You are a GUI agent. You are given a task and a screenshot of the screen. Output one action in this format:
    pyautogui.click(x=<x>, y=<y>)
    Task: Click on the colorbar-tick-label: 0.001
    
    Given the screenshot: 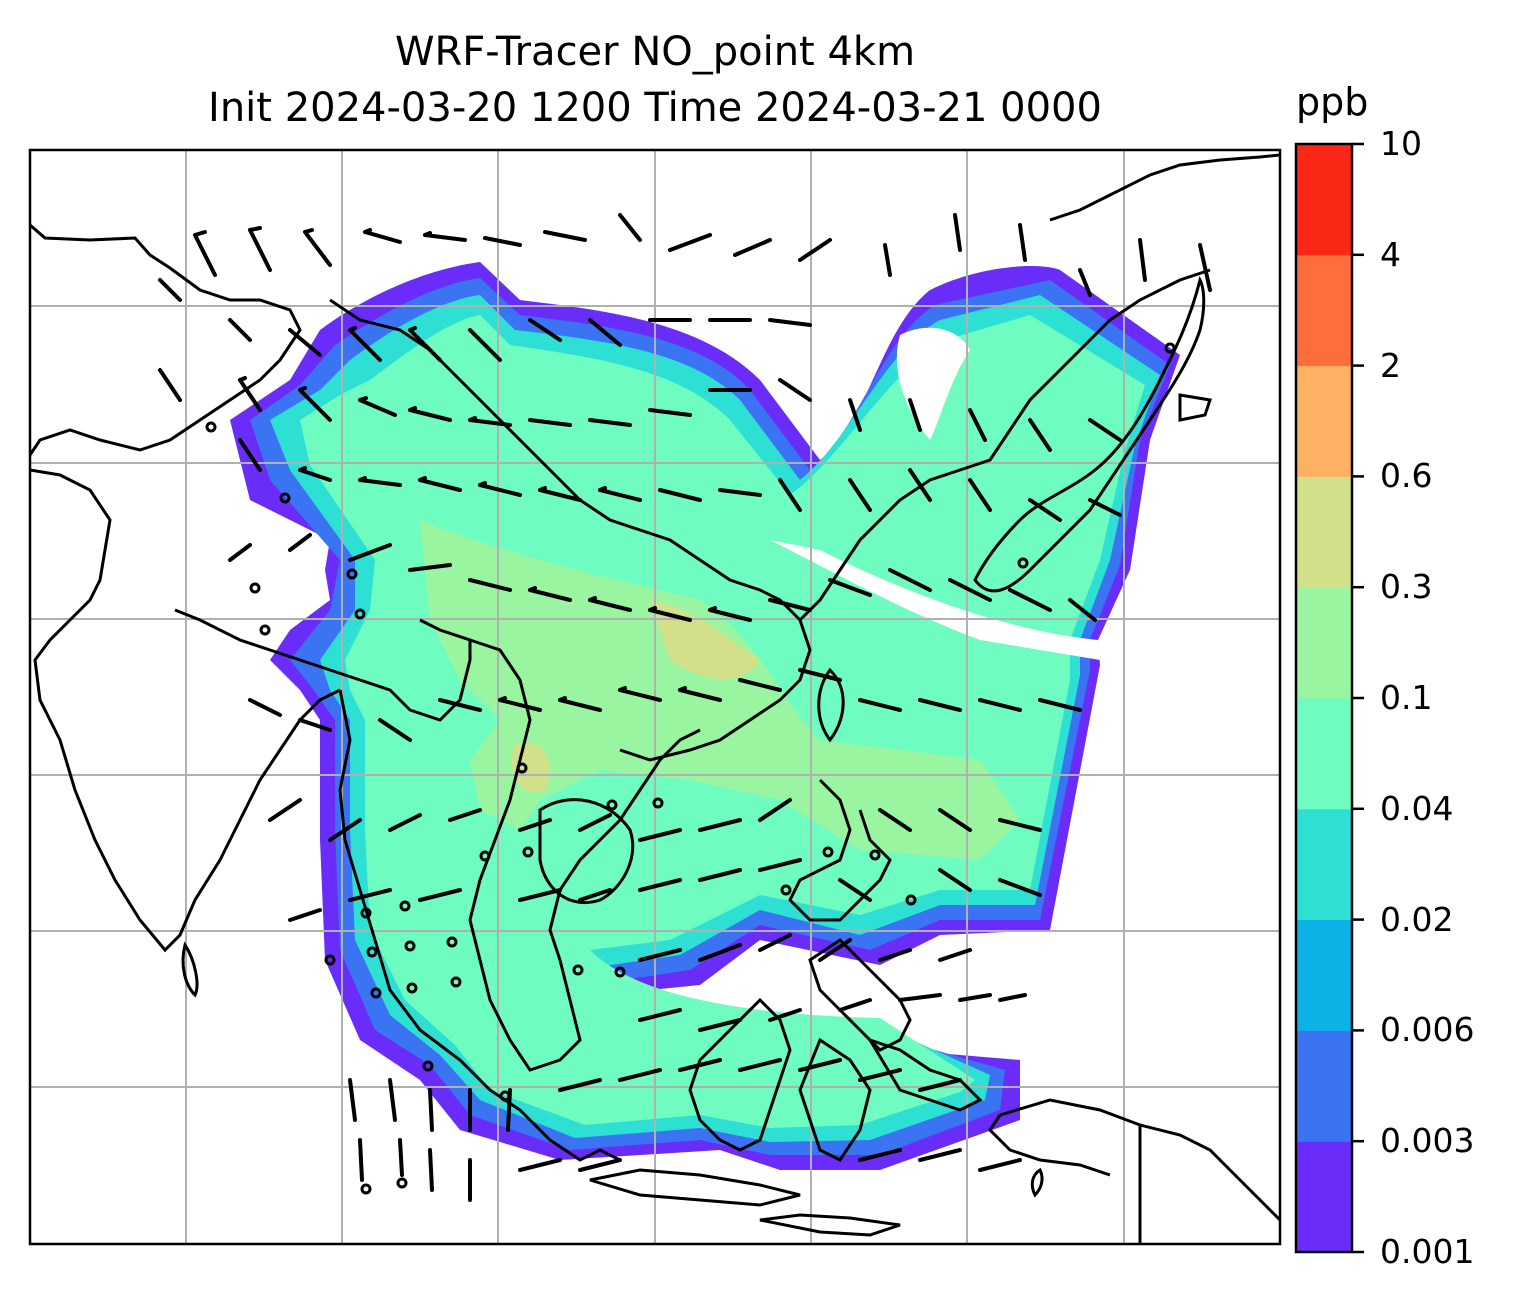 What is the action you would take?
    pyautogui.click(x=1427, y=1251)
    